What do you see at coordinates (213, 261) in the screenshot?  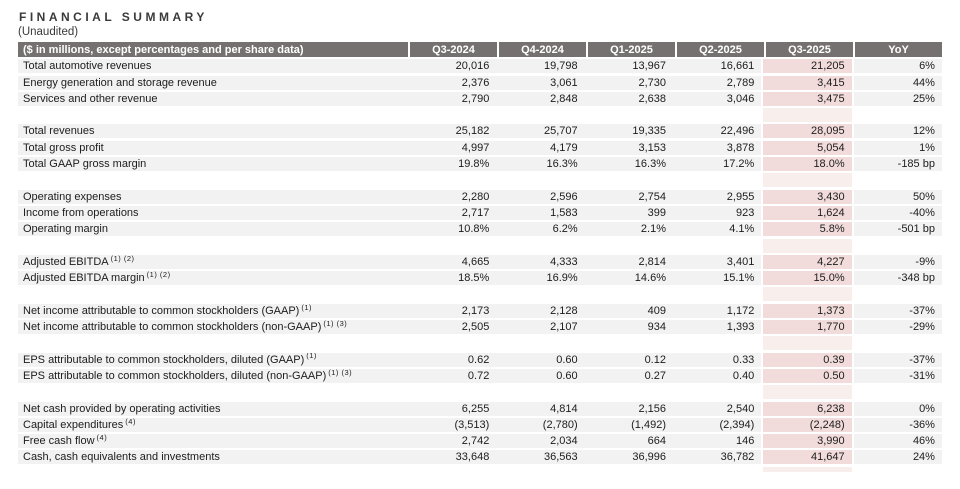 I see `row-label: Adjusted EBITDA (1) (2)` at bounding box center [213, 261].